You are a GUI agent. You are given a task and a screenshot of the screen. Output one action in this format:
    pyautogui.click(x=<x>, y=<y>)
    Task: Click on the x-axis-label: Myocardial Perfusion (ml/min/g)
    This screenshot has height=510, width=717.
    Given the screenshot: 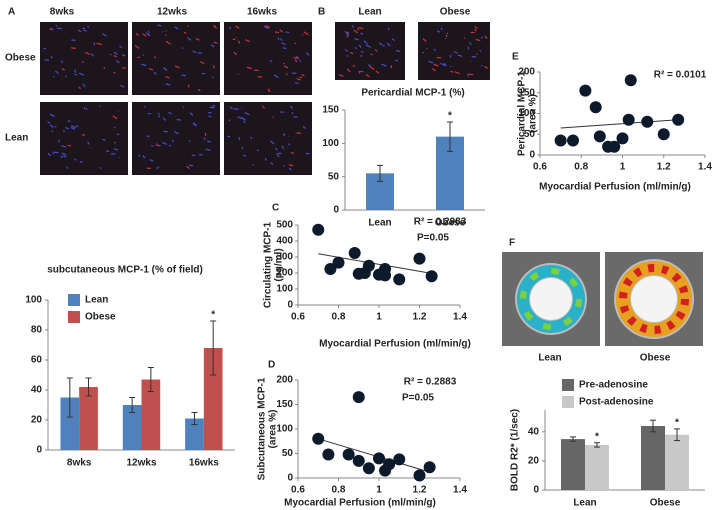 What is the action you would take?
    pyautogui.click(x=615, y=187)
    